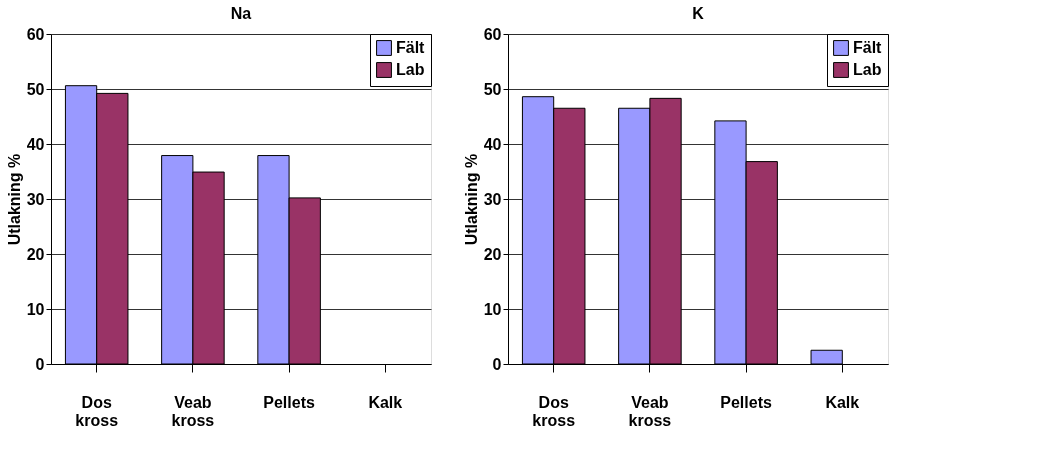 This screenshot has height=474, width=1038. I want to click on chart-title: K, so click(698, 13).